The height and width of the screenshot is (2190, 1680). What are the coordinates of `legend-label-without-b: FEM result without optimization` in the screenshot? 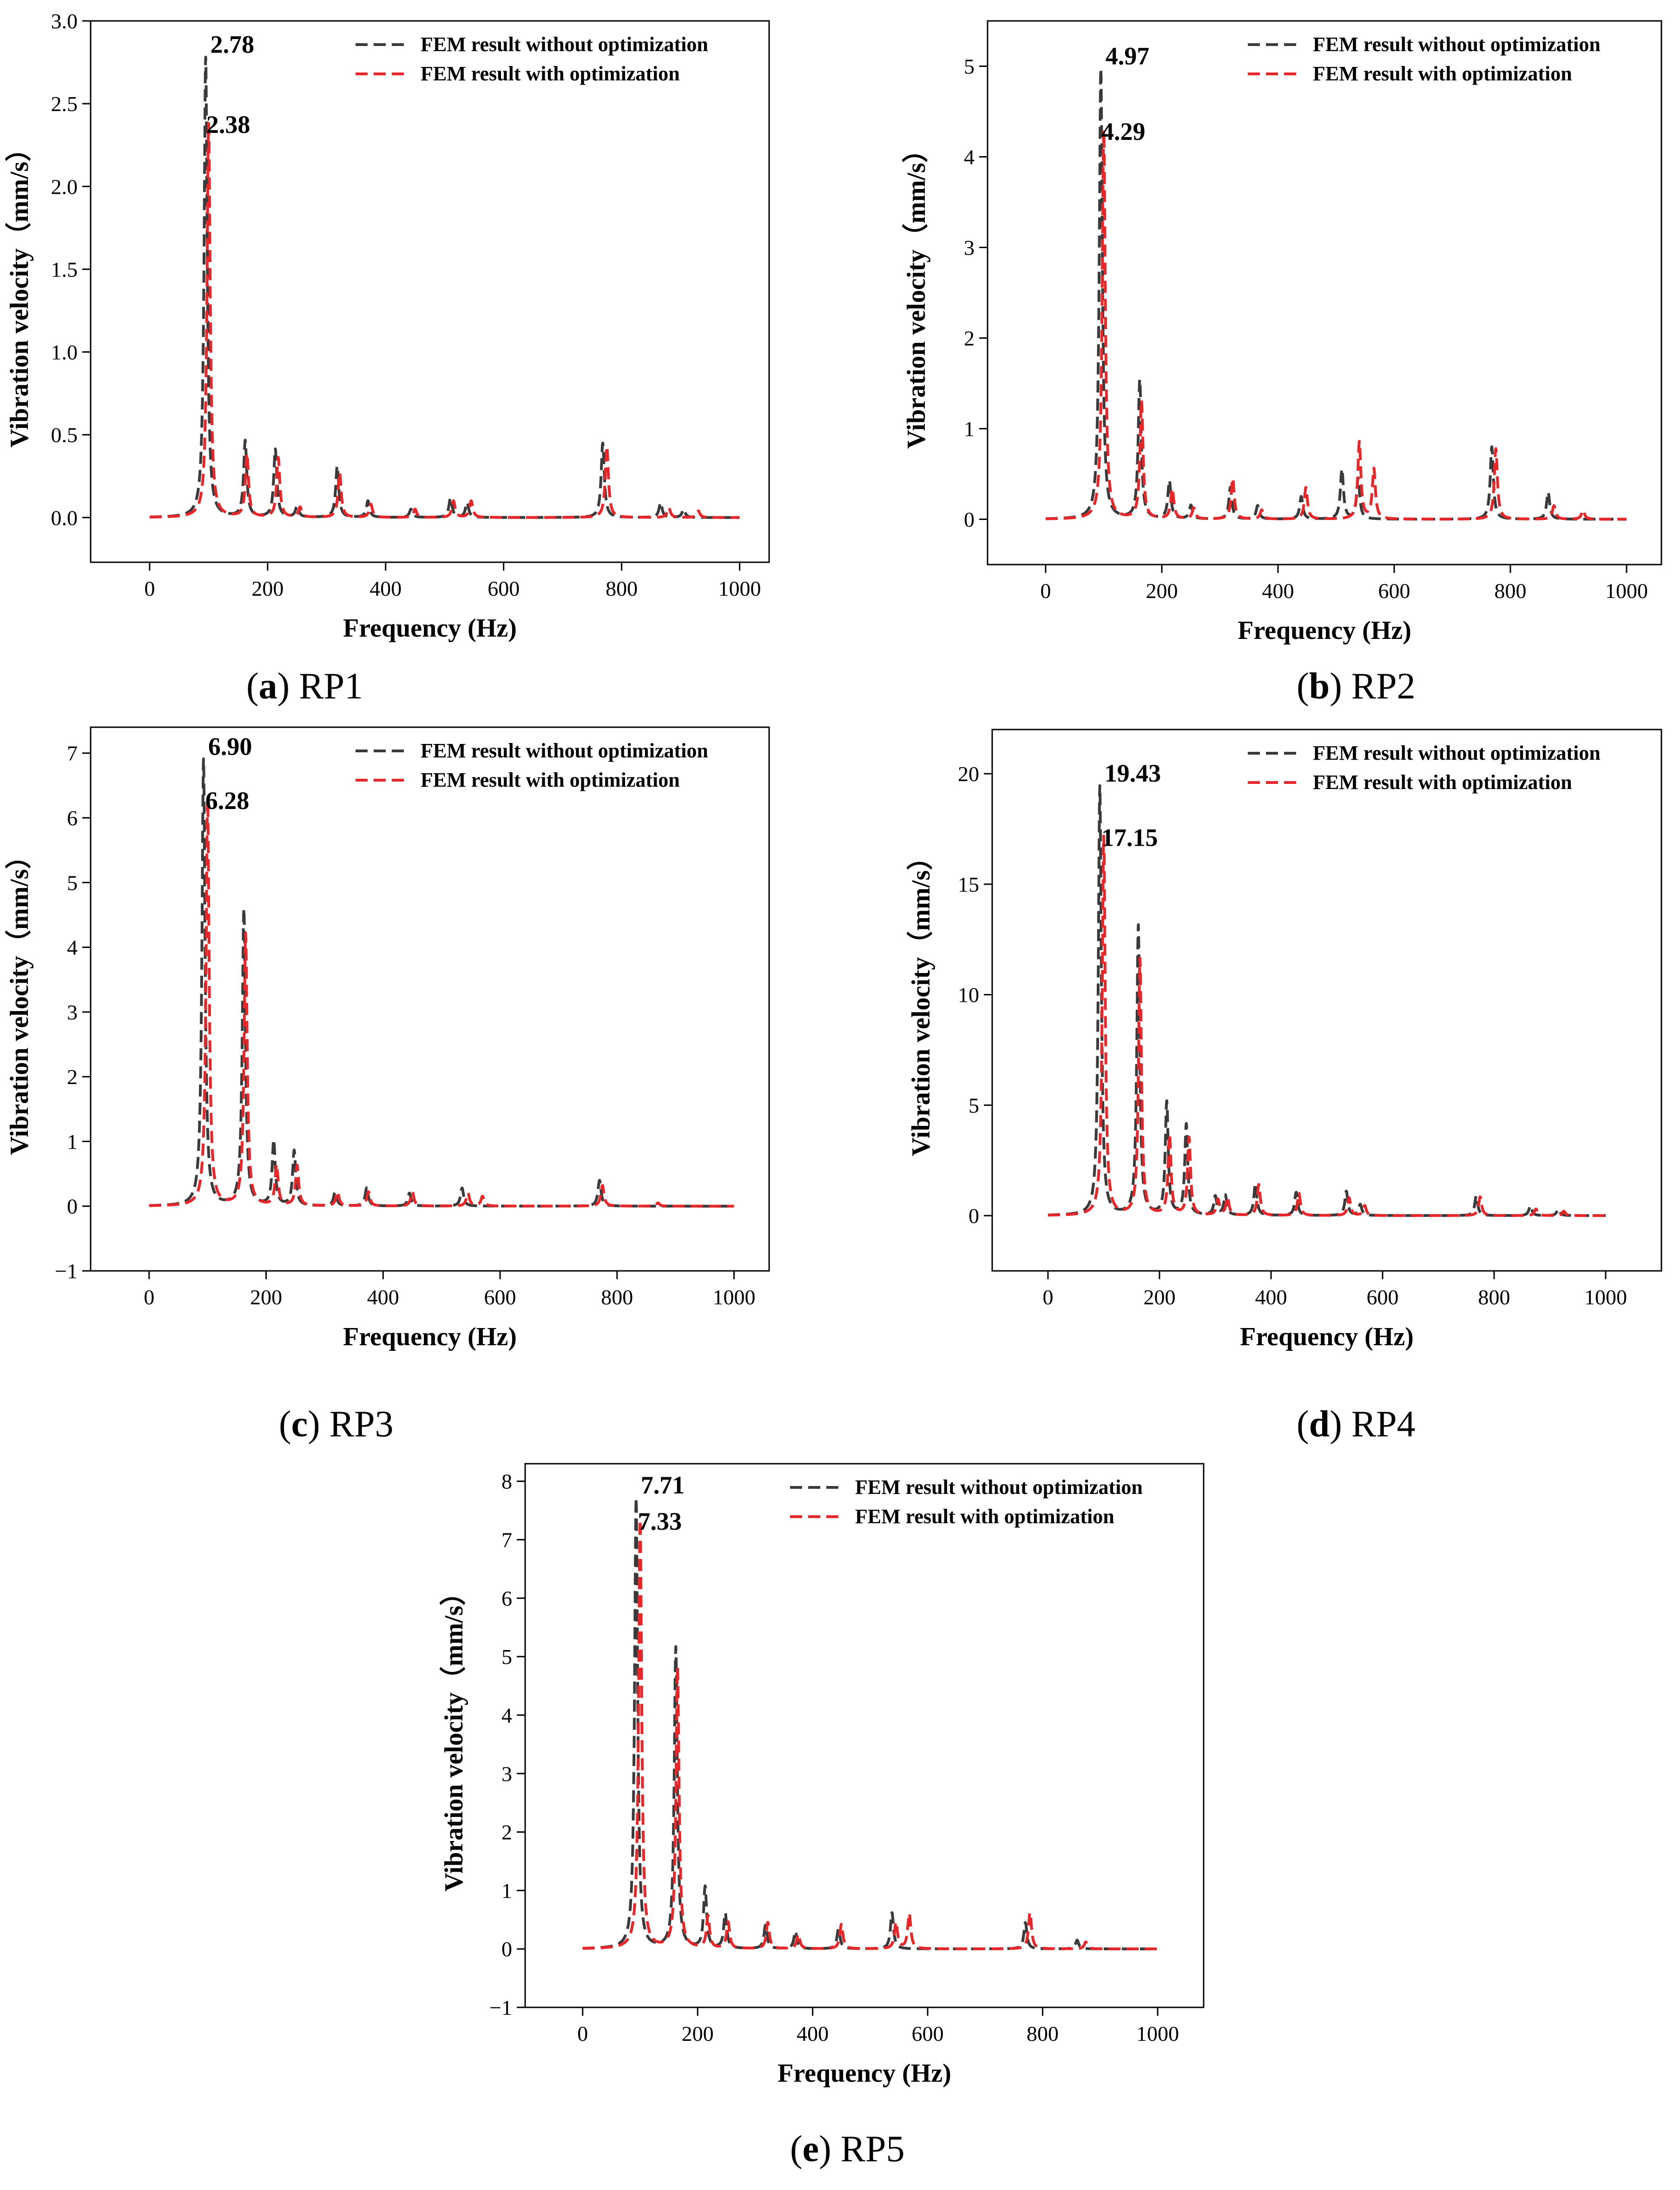 It's located at (1457, 44).